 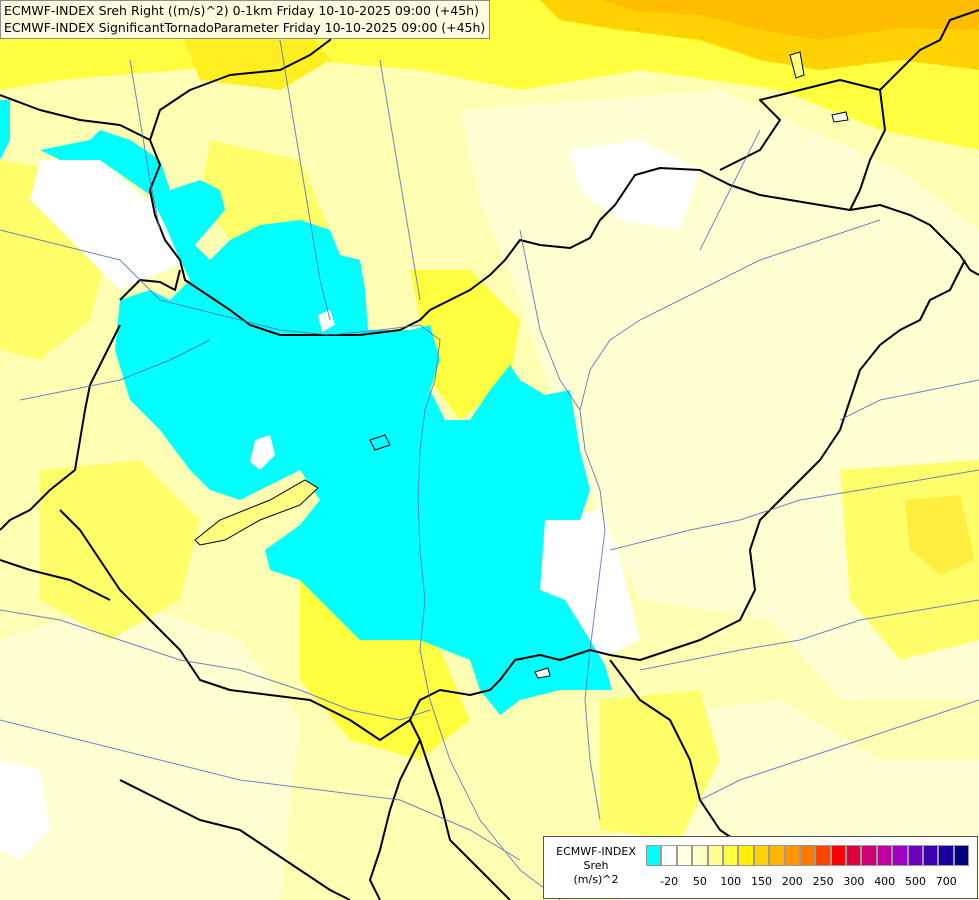 I want to click on white-pocket-southwest, so click(x=25, y=810).